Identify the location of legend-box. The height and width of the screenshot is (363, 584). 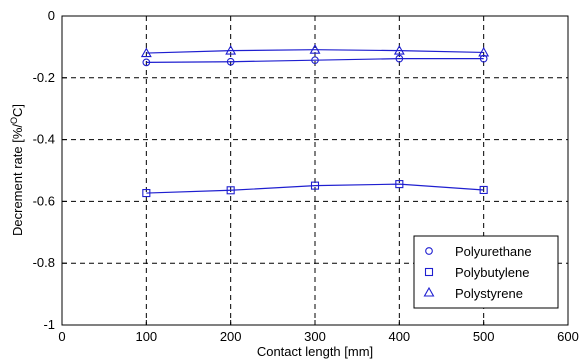
(486, 272).